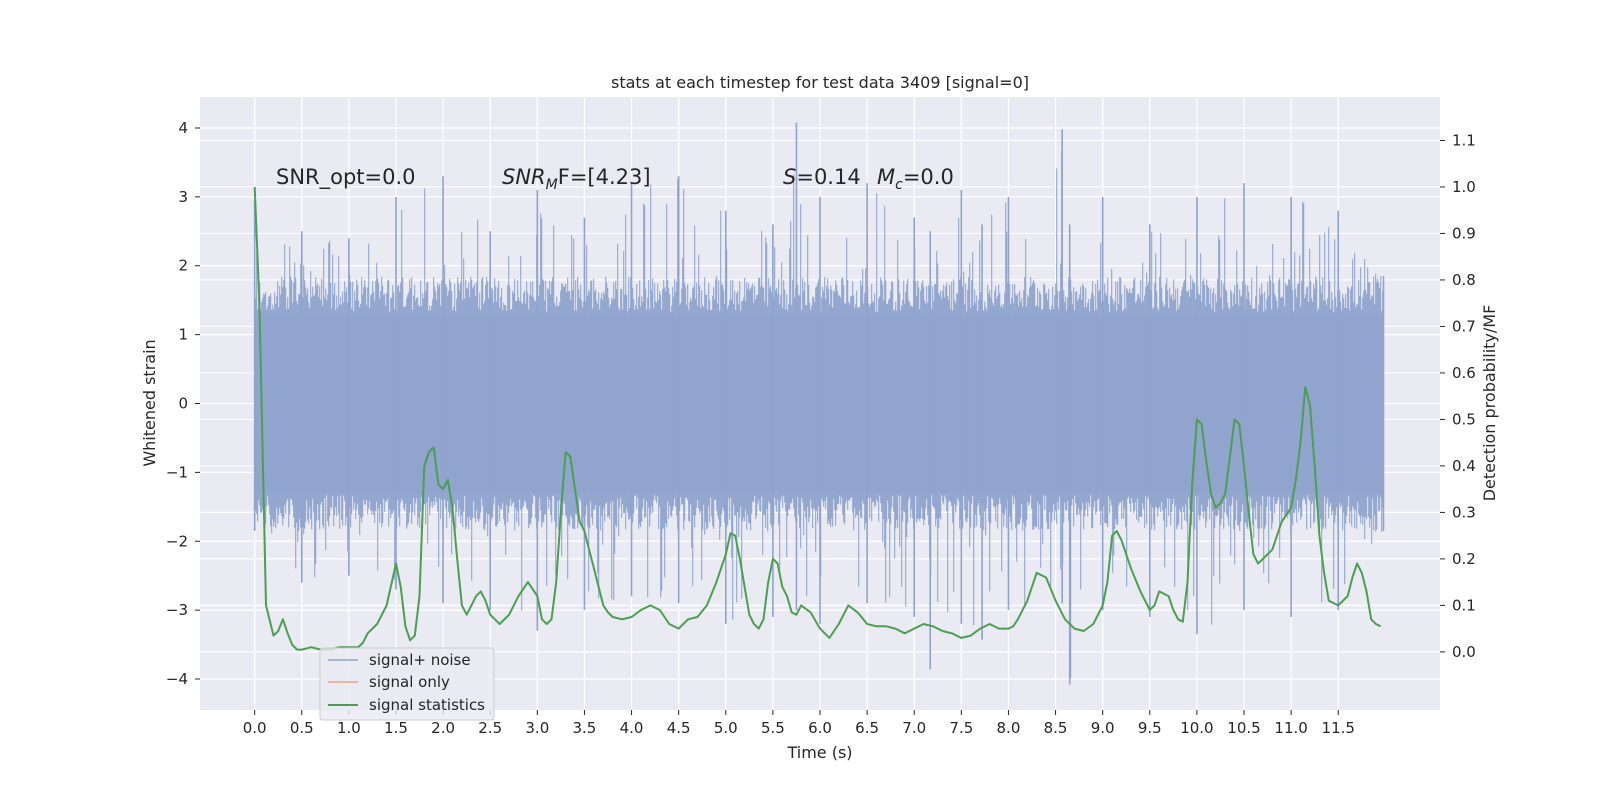 The width and height of the screenshot is (1600, 800). What do you see at coordinates (961, 728) in the screenshot?
I see `x-tick-label: 7.5` at bounding box center [961, 728].